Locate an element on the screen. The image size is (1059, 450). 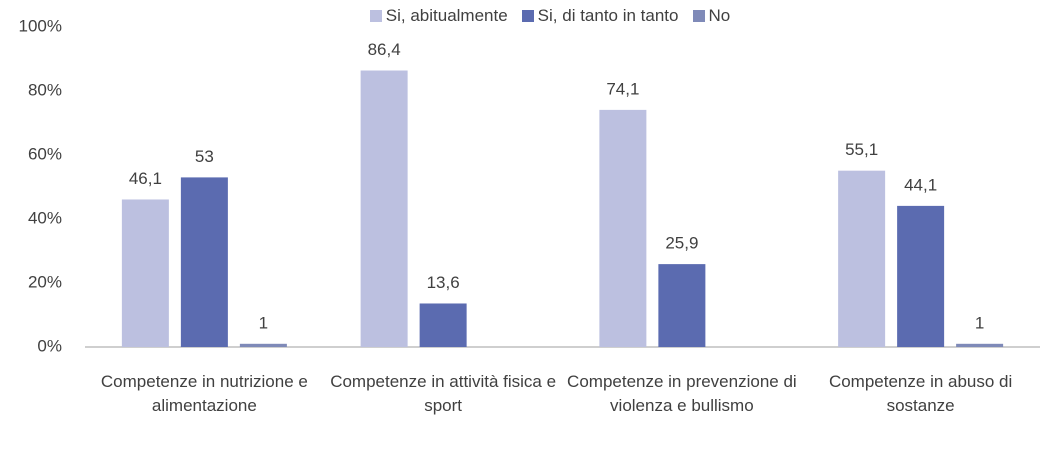
data-label: 44,1 is located at coordinates (920, 184).